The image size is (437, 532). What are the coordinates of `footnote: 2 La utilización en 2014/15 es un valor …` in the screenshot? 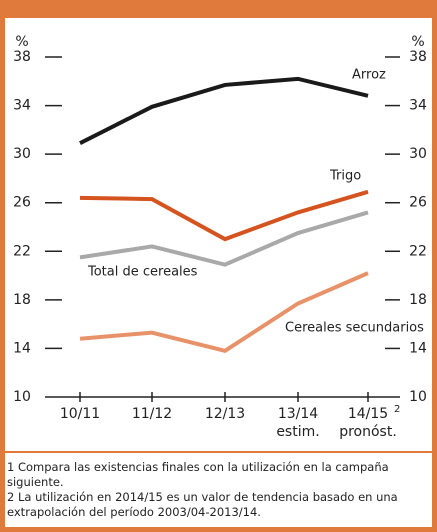 It's located at (202, 504).